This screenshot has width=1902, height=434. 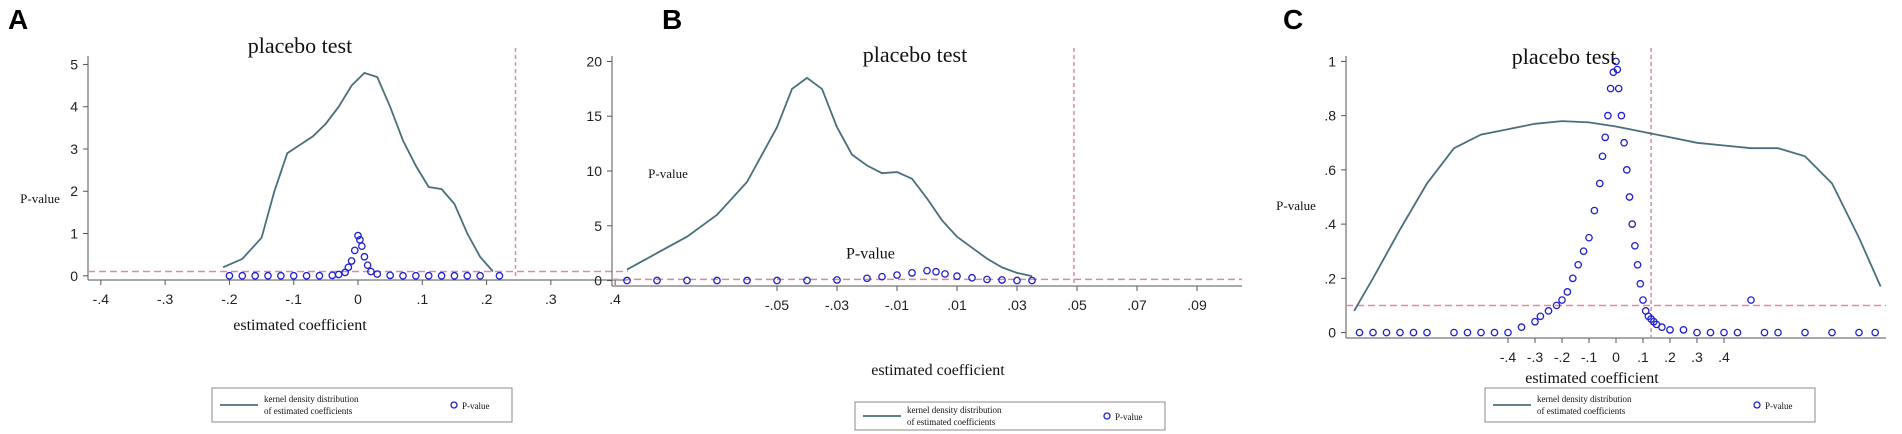 I want to click on y-tick-label-c: 1, so click(x=1332, y=61).